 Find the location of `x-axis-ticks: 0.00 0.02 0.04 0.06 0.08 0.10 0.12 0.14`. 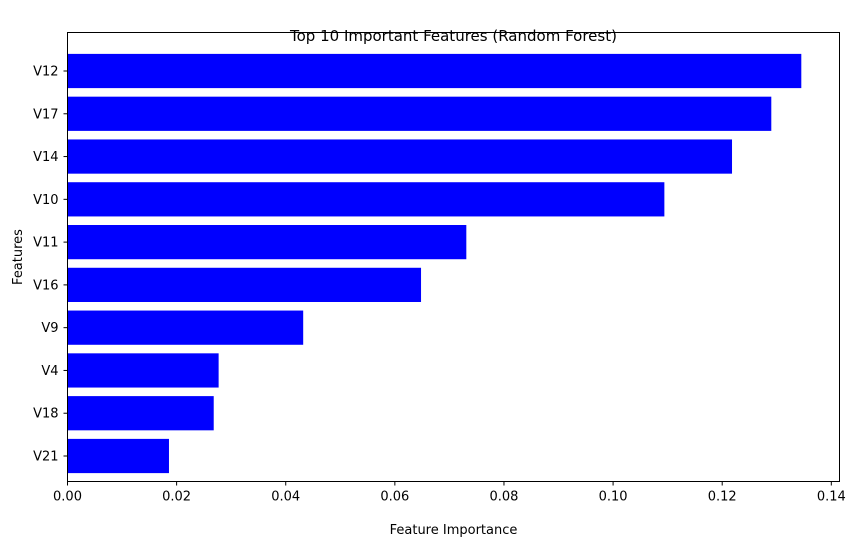

x-axis-ticks: 0.00 0.02 0.04 0.06 0.08 0.10 0.12 0.14 is located at coordinates (449, 493).